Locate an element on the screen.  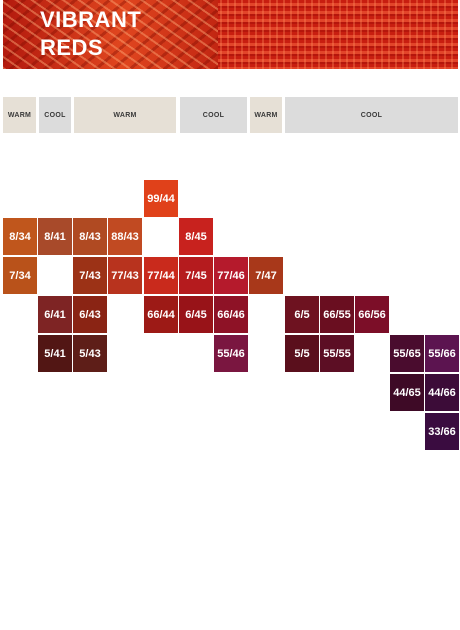
swatch-77-43: 77/43 is located at coordinates (125, 275).